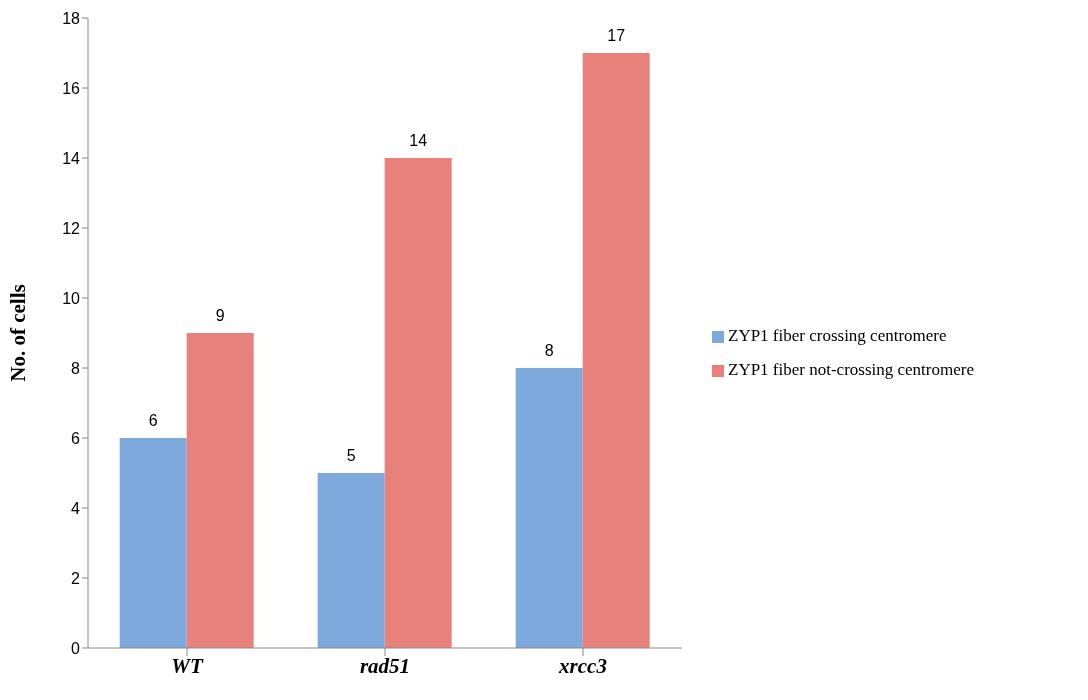 Image resolution: width=1088 pixels, height=700 pixels. Describe the element at coordinates (18, 333) in the screenshot. I see `y-axis-title: No. of cells` at that location.